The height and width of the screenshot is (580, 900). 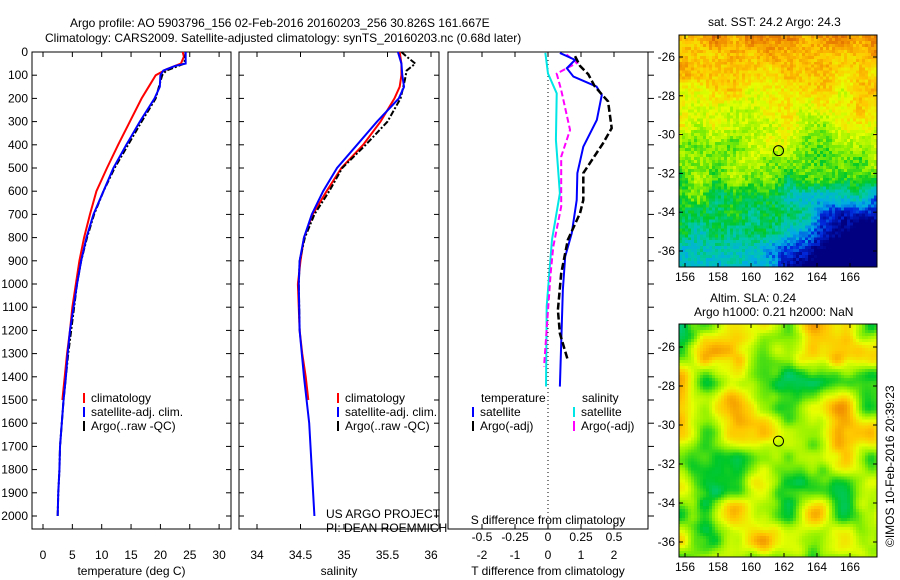 What do you see at coordinates (383, 514) in the screenshot?
I see `credit-line-1: US ARGO PROJECT` at bounding box center [383, 514].